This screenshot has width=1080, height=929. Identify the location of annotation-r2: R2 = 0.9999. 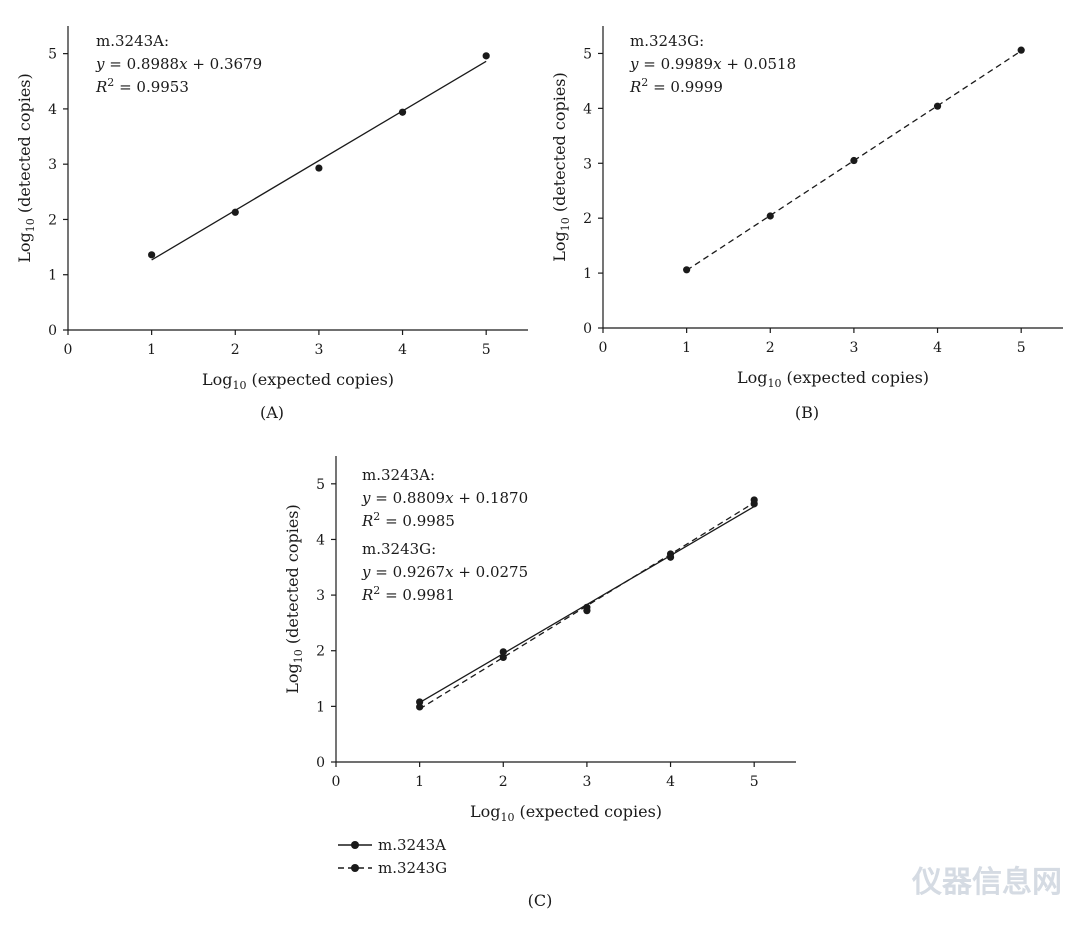
(676, 86).